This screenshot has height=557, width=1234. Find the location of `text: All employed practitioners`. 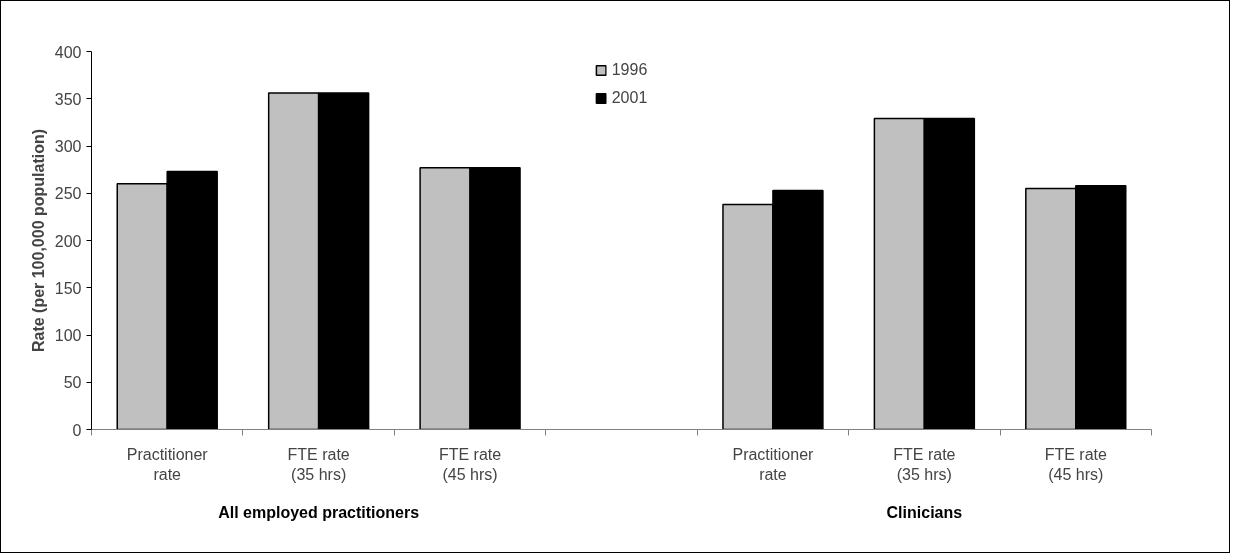

text: All employed practitioners is located at coordinates (319, 512).